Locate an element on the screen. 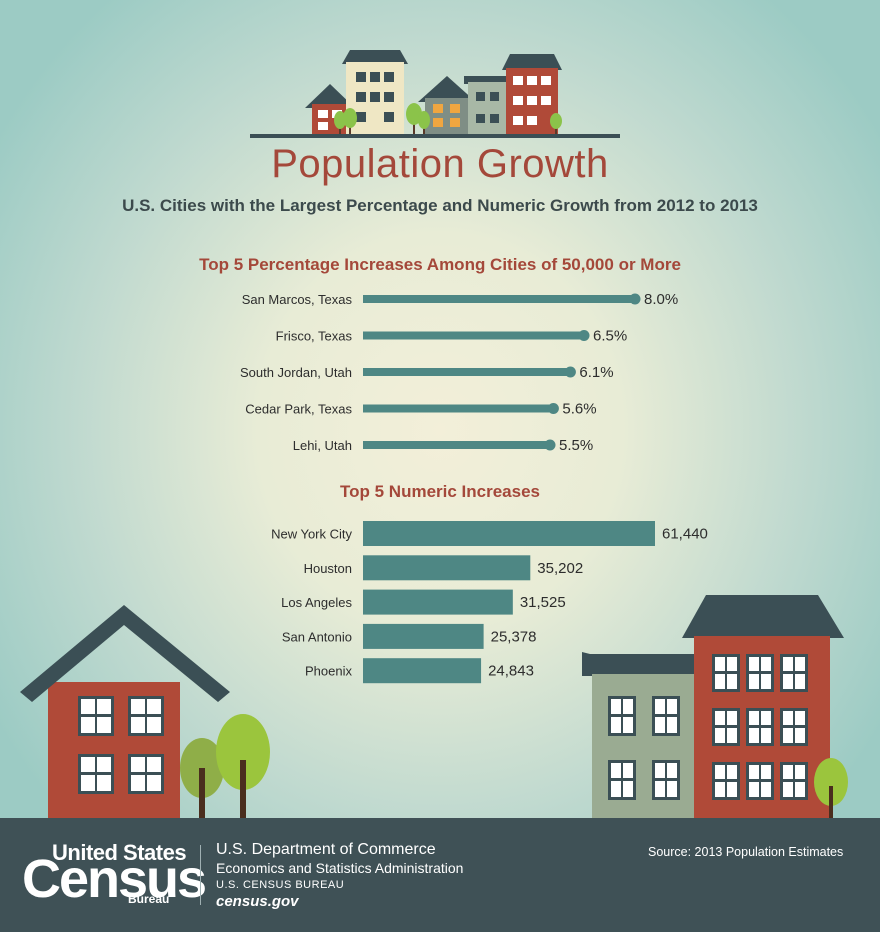  skyline-illustration is located at coordinates (435, 94).